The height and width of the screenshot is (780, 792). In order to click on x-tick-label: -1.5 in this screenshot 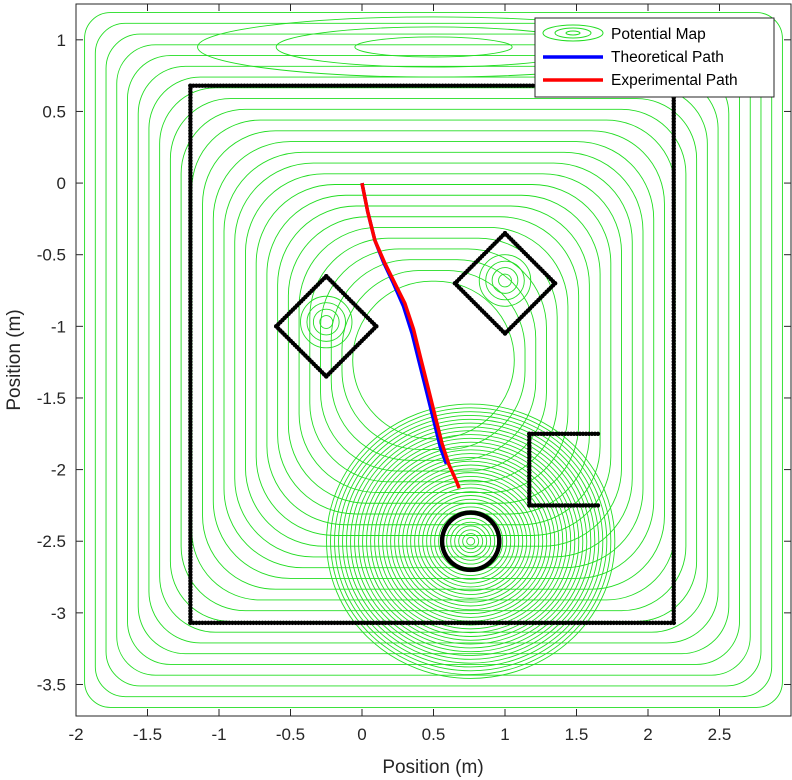, I will do `click(147, 734)`.